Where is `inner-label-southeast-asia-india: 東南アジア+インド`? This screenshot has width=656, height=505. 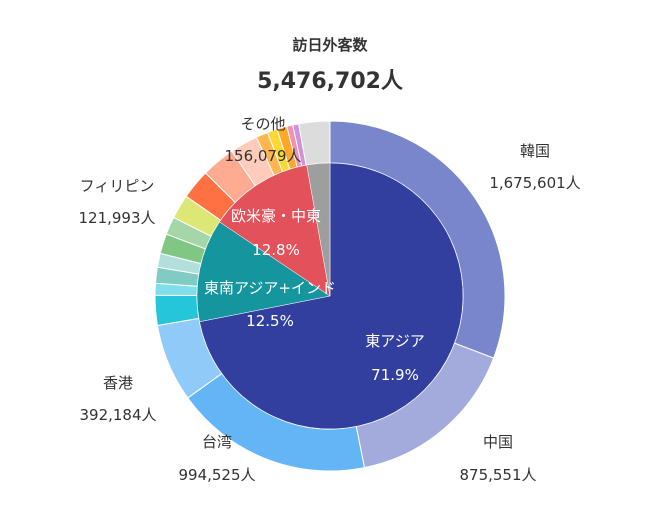
inner-label-southeast-asia-india: 東南アジア+インド is located at coordinates (270, 288).